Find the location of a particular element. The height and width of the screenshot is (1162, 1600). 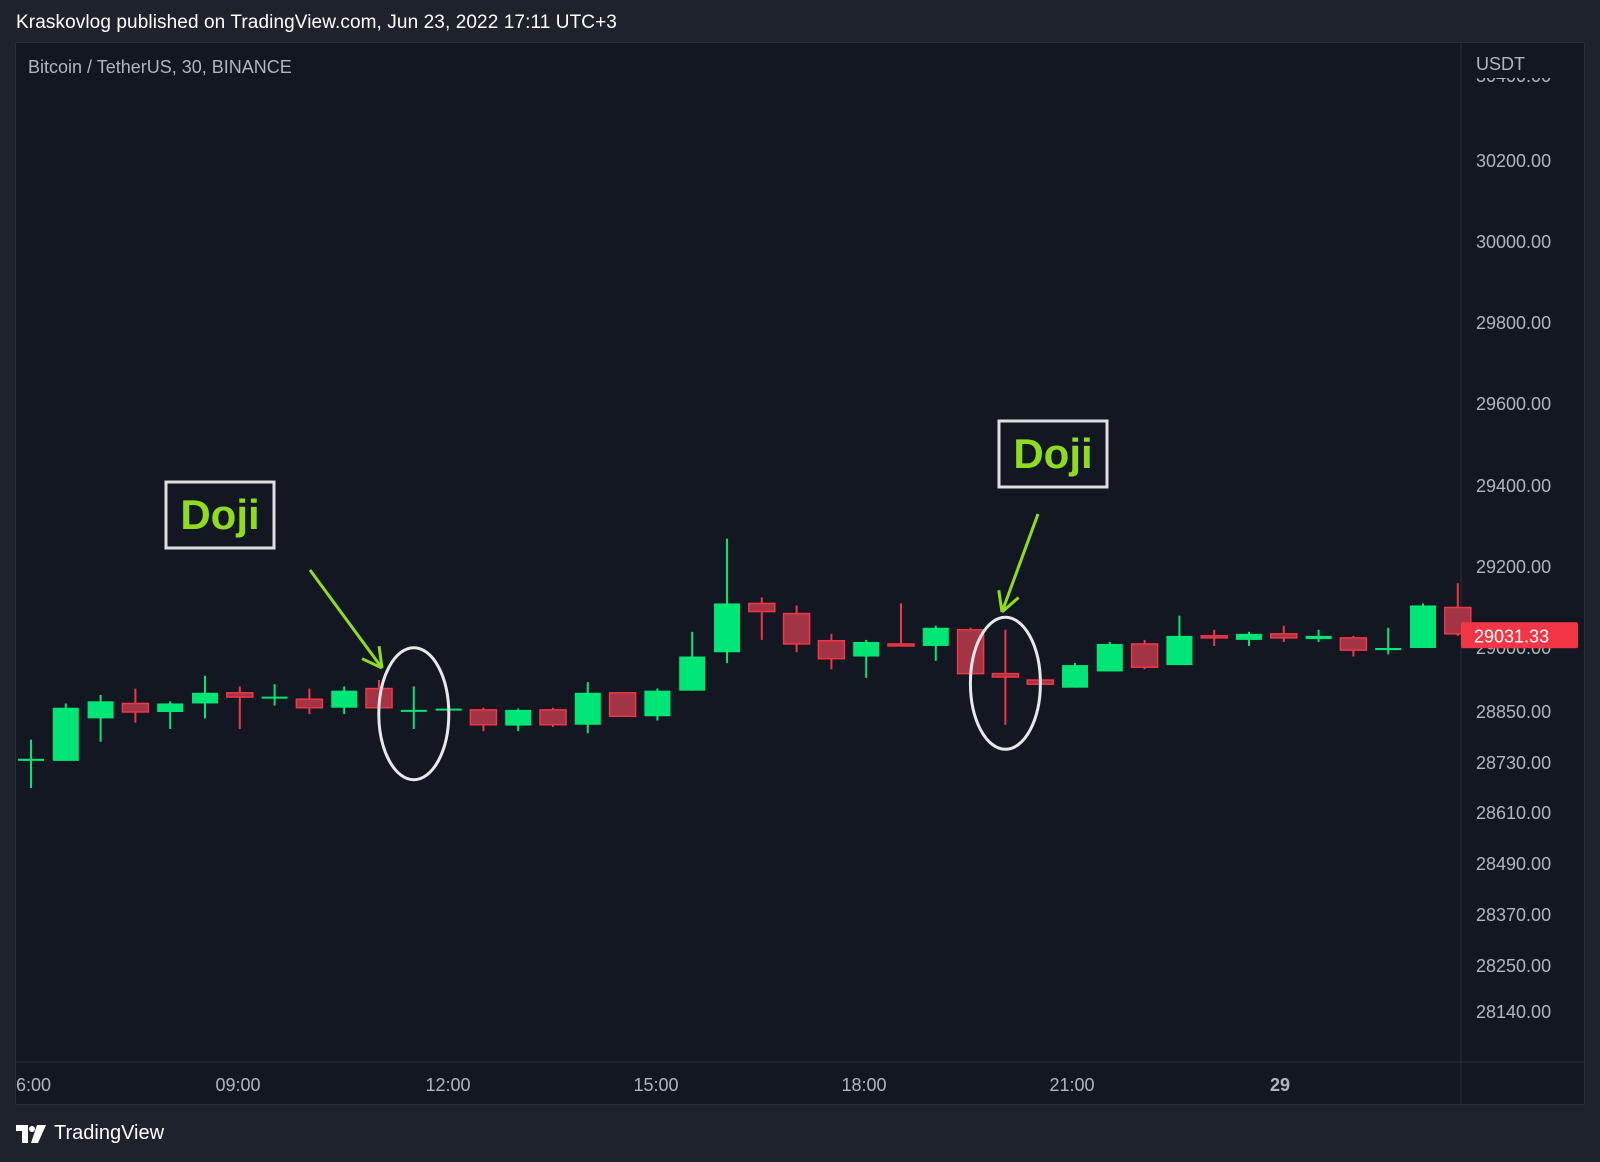

time-axis-label: 12:00 is located at coordinates (447, 1085).